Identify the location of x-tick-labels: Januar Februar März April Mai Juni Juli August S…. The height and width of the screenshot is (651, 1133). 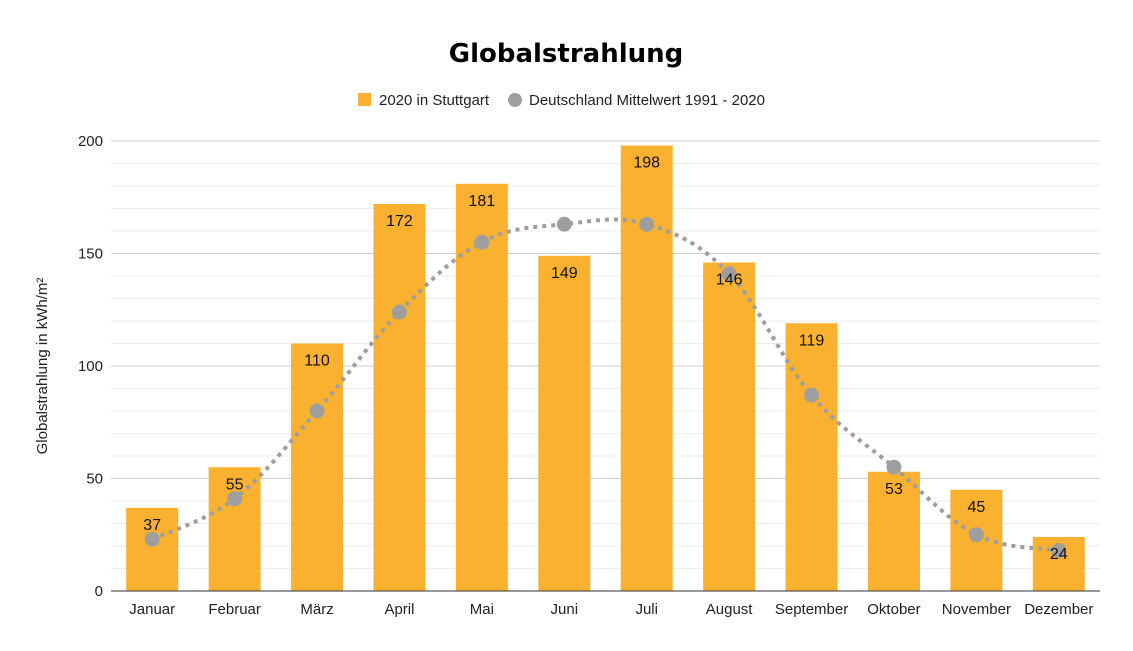
(611, 609).